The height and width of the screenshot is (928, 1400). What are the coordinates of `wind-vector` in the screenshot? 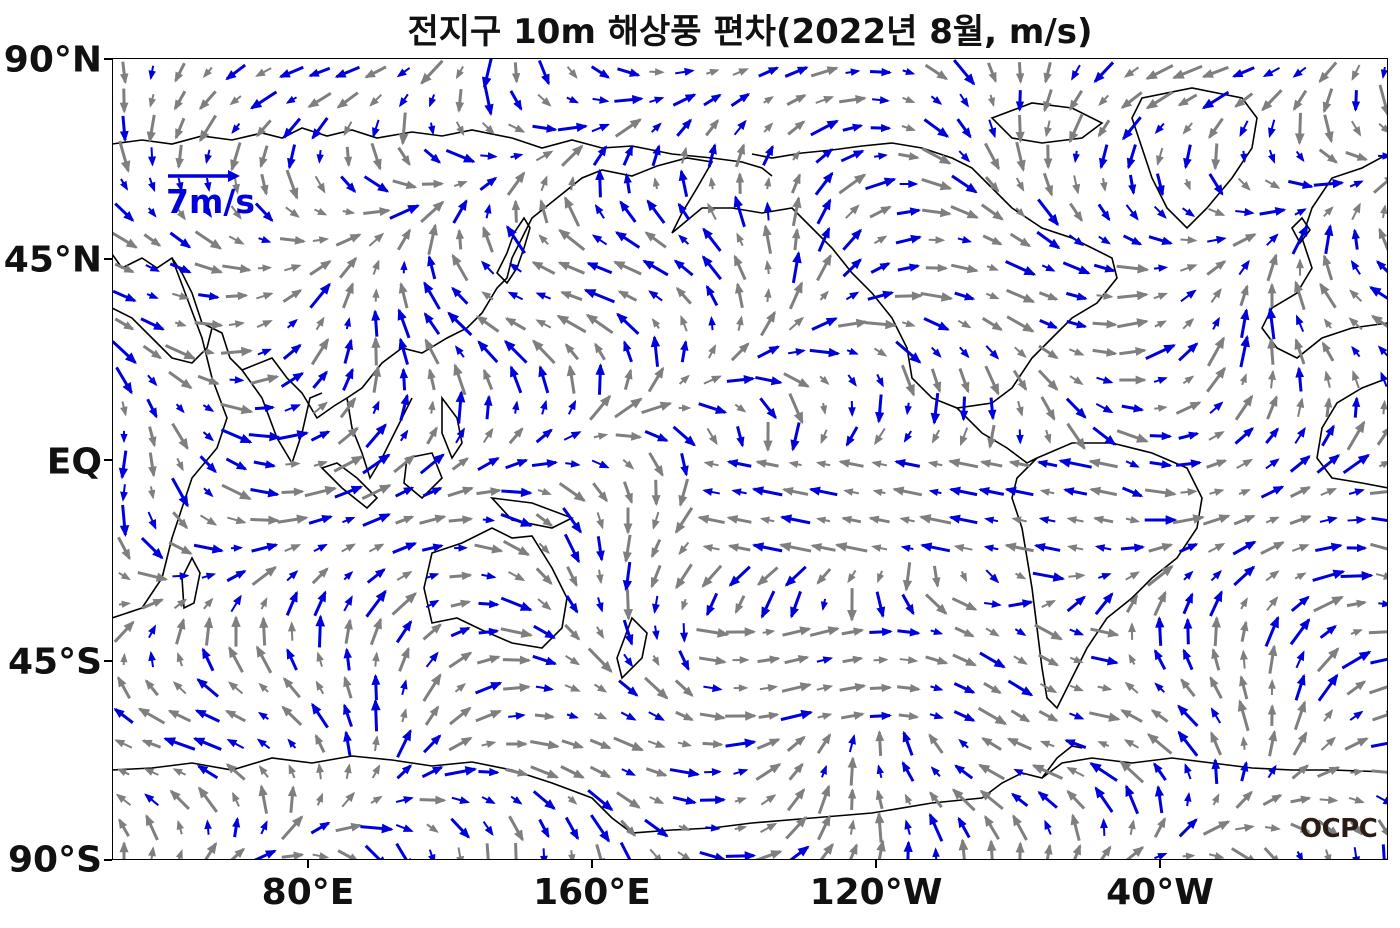 It's located at (625, 850).